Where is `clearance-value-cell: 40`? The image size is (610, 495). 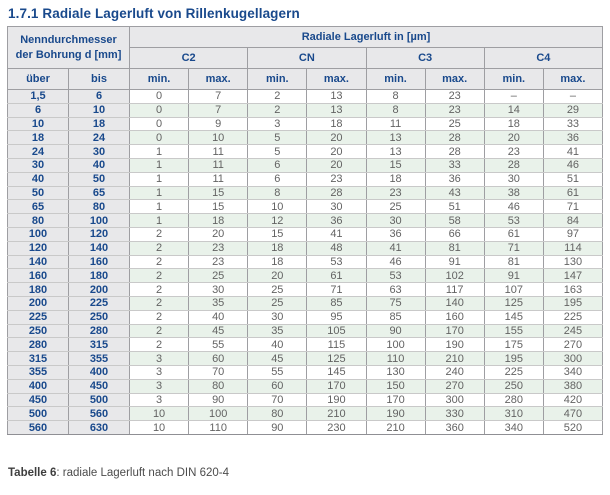 clearance-value-cell: 40 is located at coordinates (277, 345).